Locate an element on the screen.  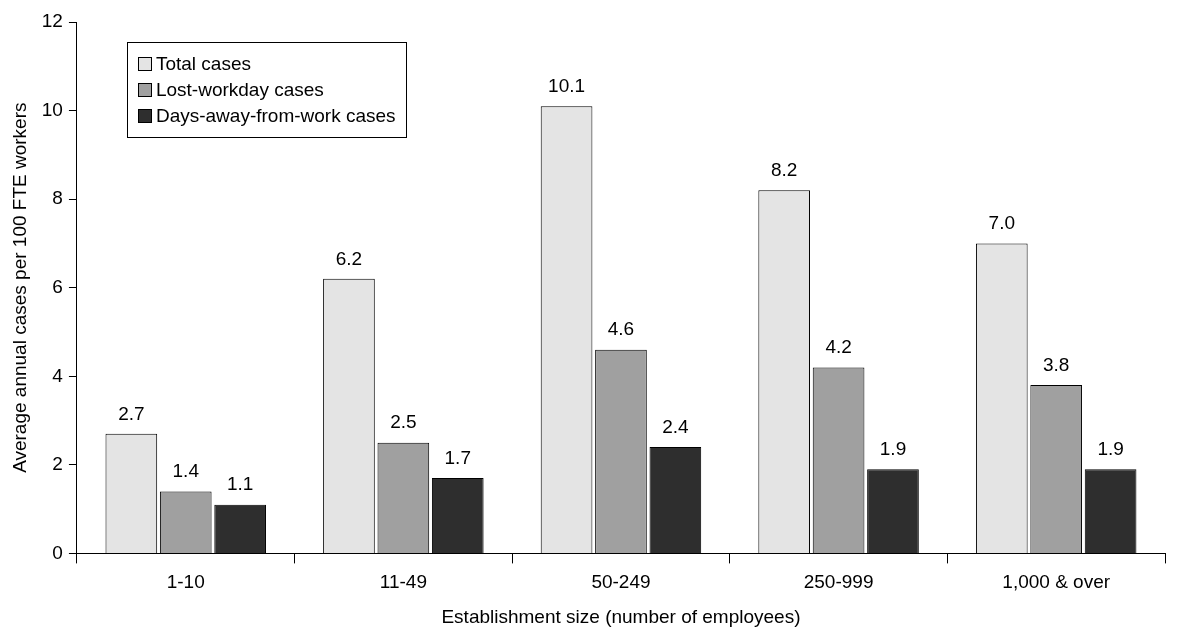
data-label: 10.1 is located at coordinates (567, 85).